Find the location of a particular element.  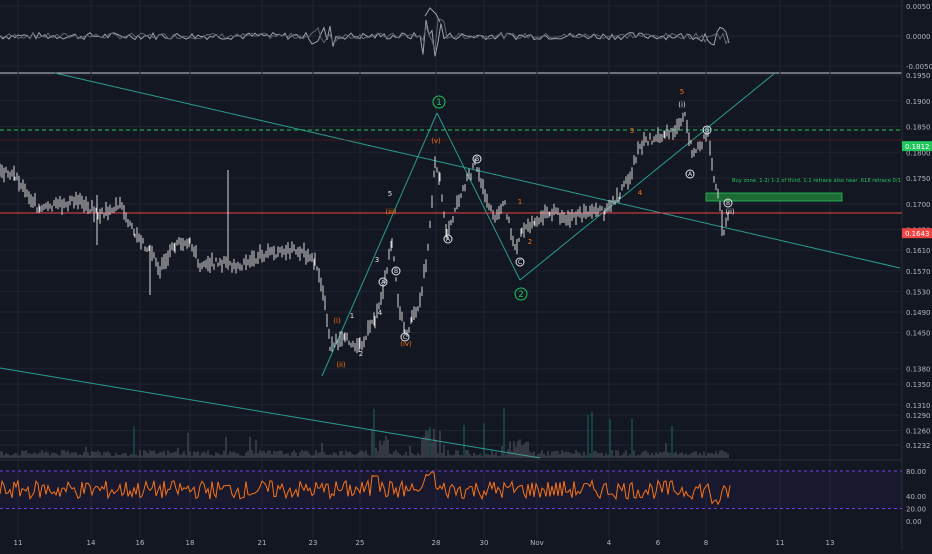

price-axis-tick-label: 0.1700 is located at coordinates (918, 205).